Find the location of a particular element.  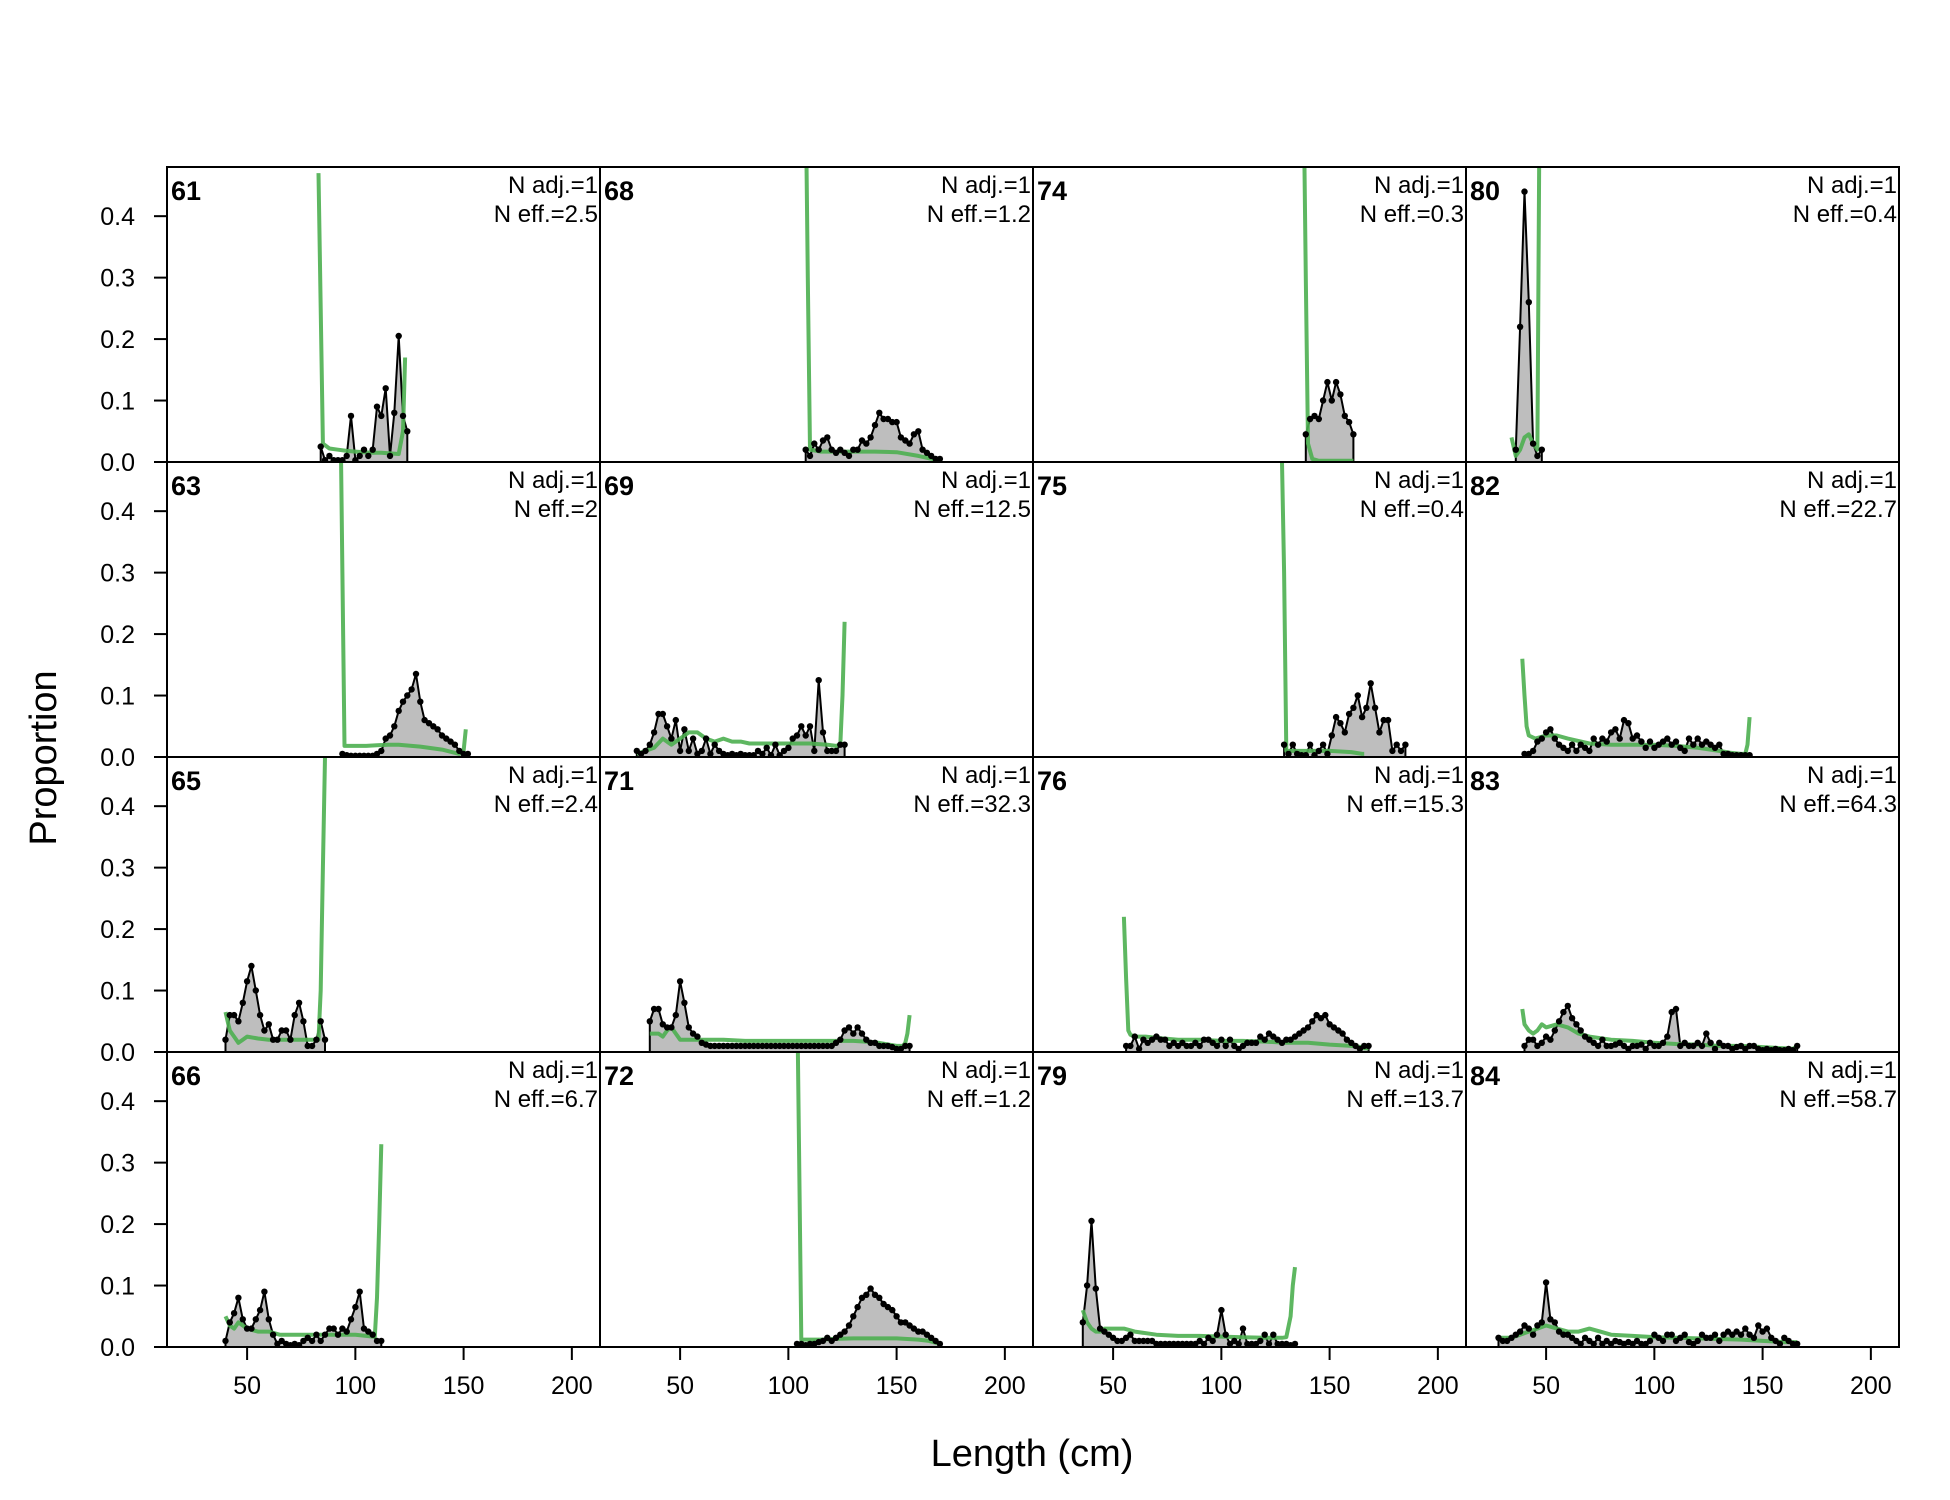

y-tick-label: 0.2 is located at coordinates (117, 930).